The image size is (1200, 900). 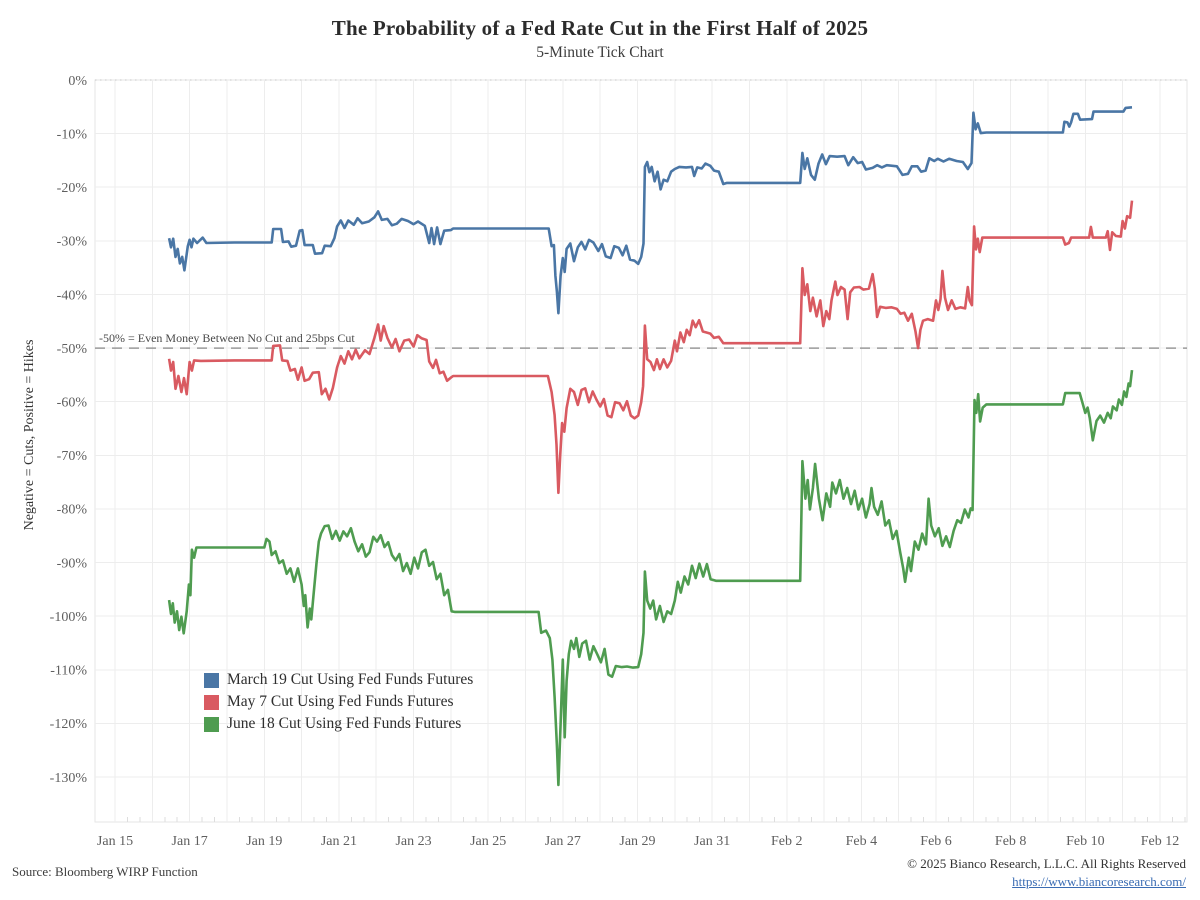 I want to click on x-tick-label: Feb 4, so click(x=862, y=841).